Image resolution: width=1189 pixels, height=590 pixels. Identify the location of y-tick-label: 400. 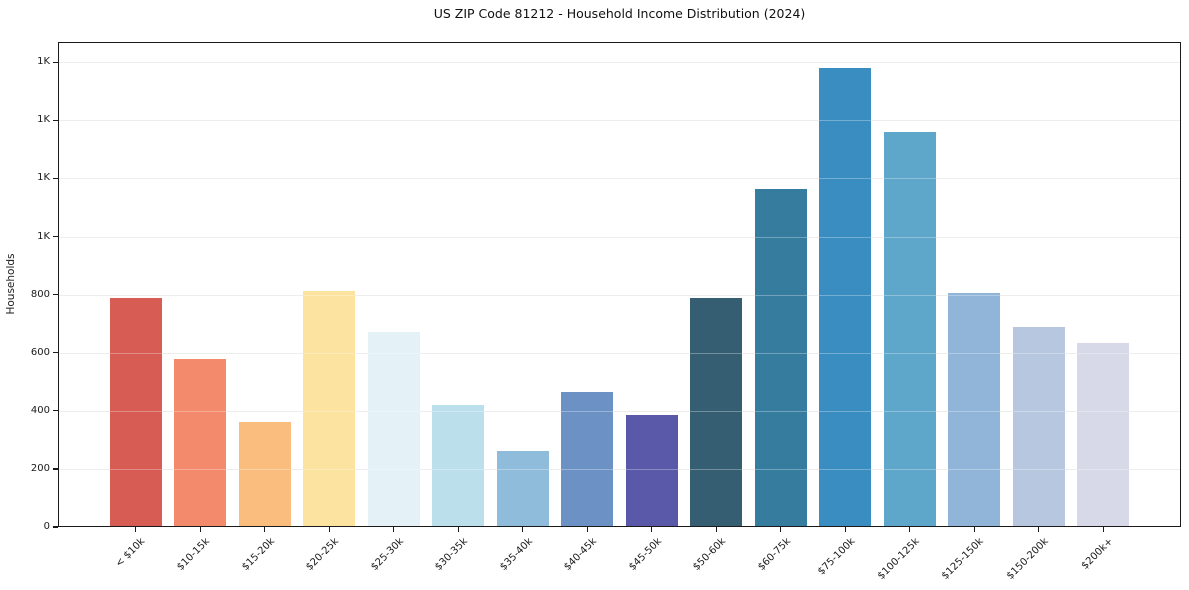
(40, 410).